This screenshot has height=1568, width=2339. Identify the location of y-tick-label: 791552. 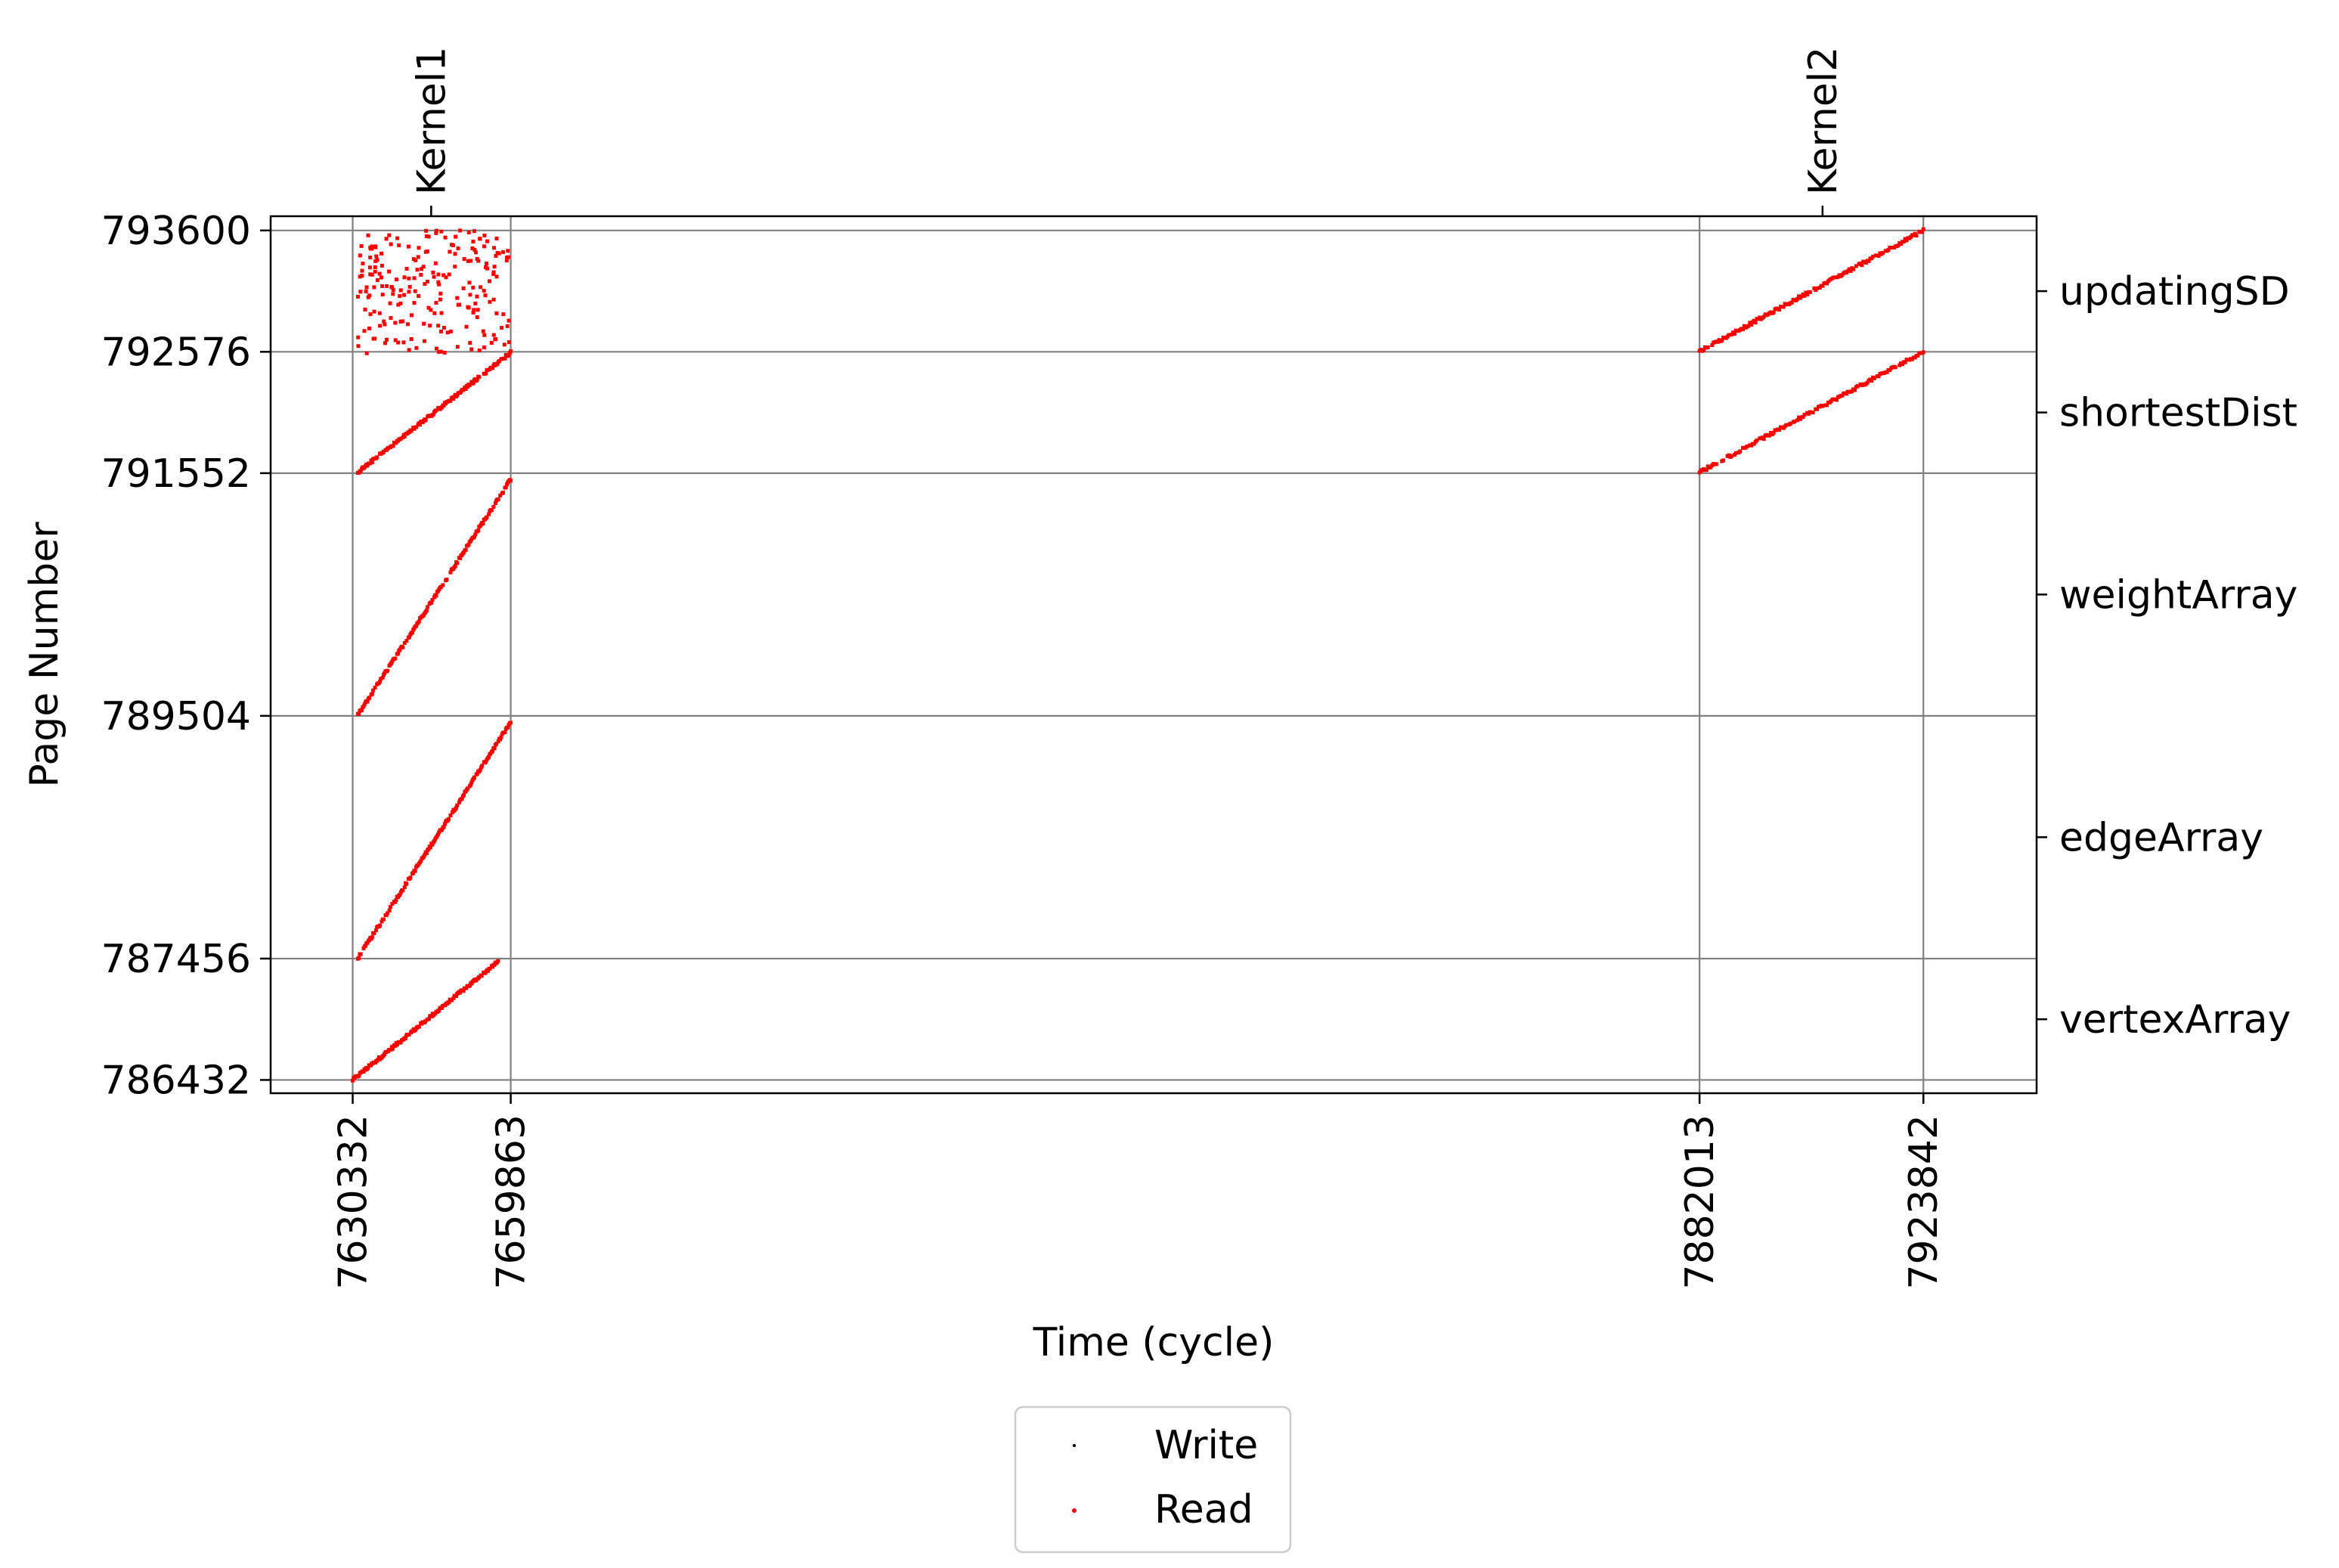
(176, 474).